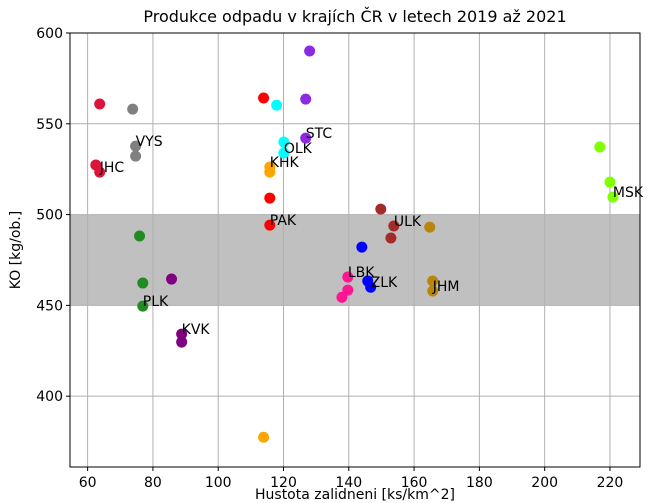  Describe the element at coordinates (112, 168) in the screenshot. I see `point-label: JHC` at that location.